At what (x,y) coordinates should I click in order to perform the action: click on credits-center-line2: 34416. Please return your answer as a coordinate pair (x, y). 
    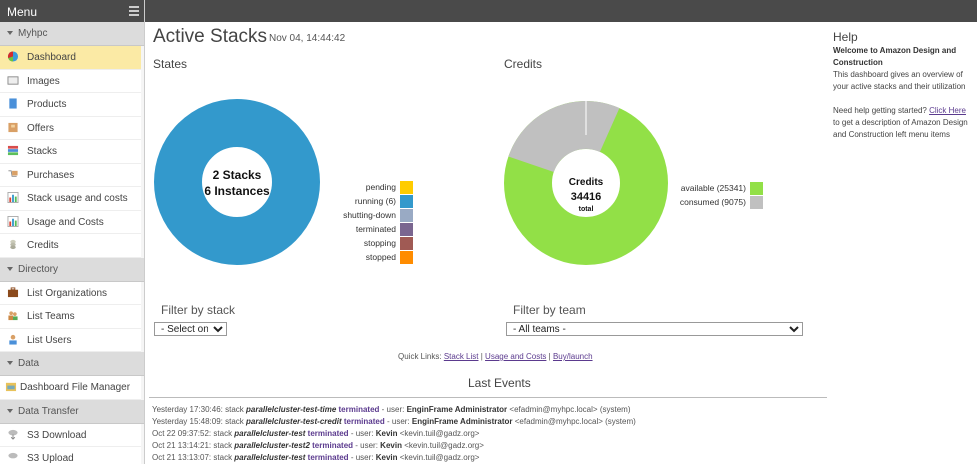
    Looking at the image, I should click on (586, 197).